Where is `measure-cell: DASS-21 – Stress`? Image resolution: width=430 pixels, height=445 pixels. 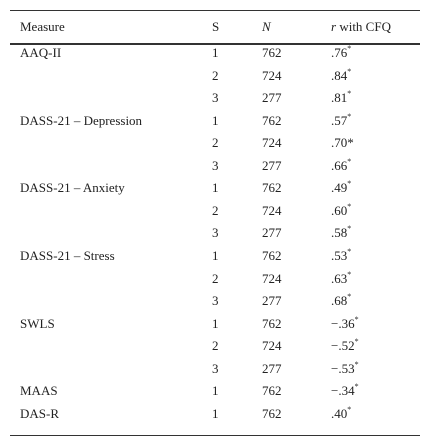
measure-cell: DASS-21 – Stress is located at coordinates (67, 256).